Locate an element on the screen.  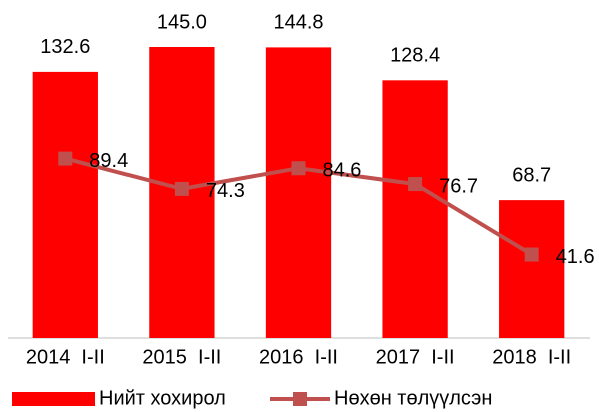
value-label: 145.0 is located at coordinates (182, 22).